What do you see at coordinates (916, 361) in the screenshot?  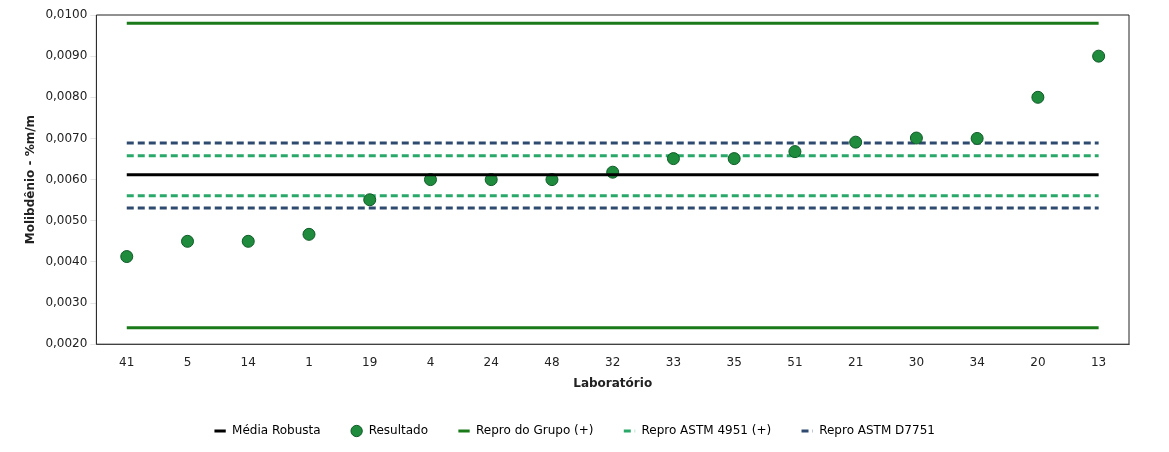 I see `x-tick-label: 30` at bounding box center [916, 361].